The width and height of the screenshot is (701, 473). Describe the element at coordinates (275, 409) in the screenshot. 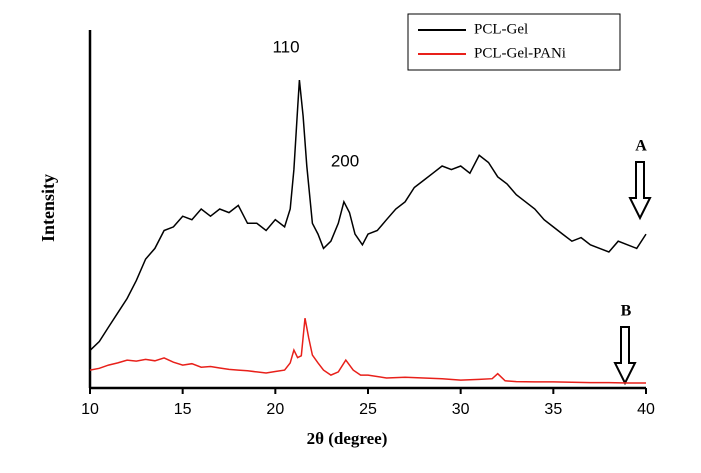

I see `x-tick-label: 20` at that location.